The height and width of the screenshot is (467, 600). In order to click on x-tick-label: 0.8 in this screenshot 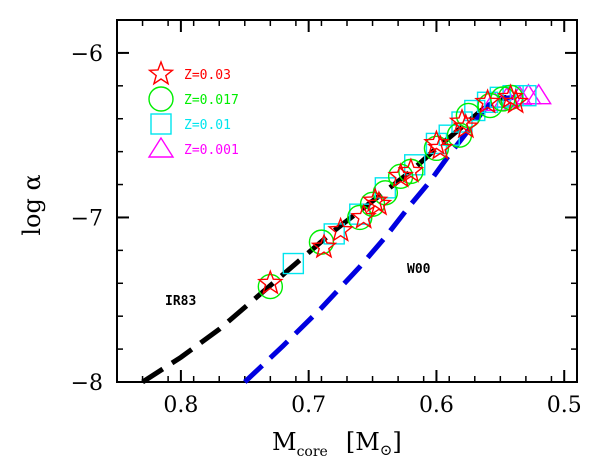, I will do `click(180, 405)`.